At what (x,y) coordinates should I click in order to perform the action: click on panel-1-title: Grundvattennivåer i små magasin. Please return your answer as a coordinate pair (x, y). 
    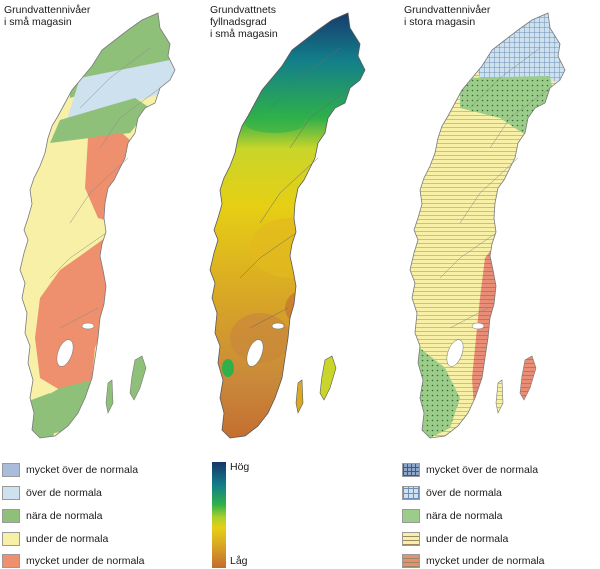
    Looking at the image, I should click on (47, 16).